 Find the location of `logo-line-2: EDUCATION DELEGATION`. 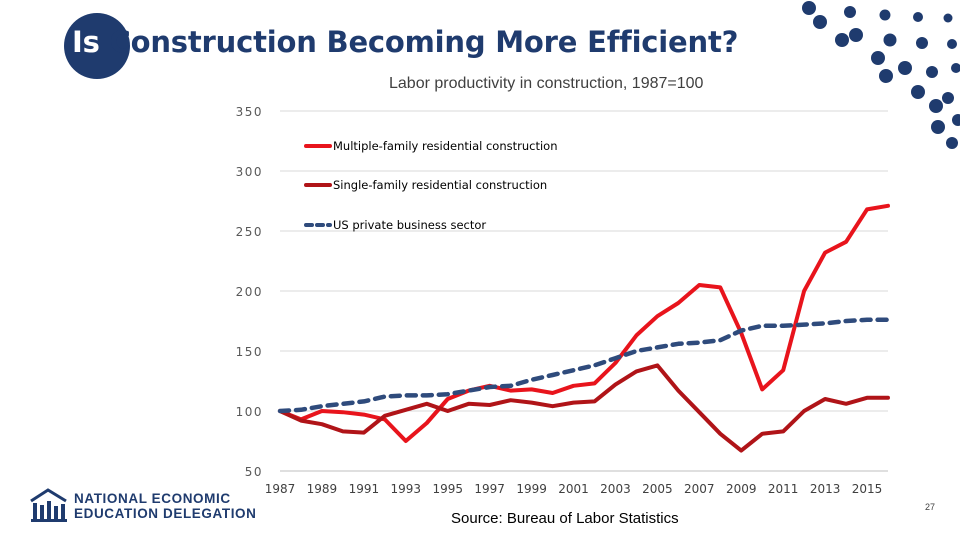

logo-line-2: EDUCATION DELEGATION is located at coordinates (165, 513).